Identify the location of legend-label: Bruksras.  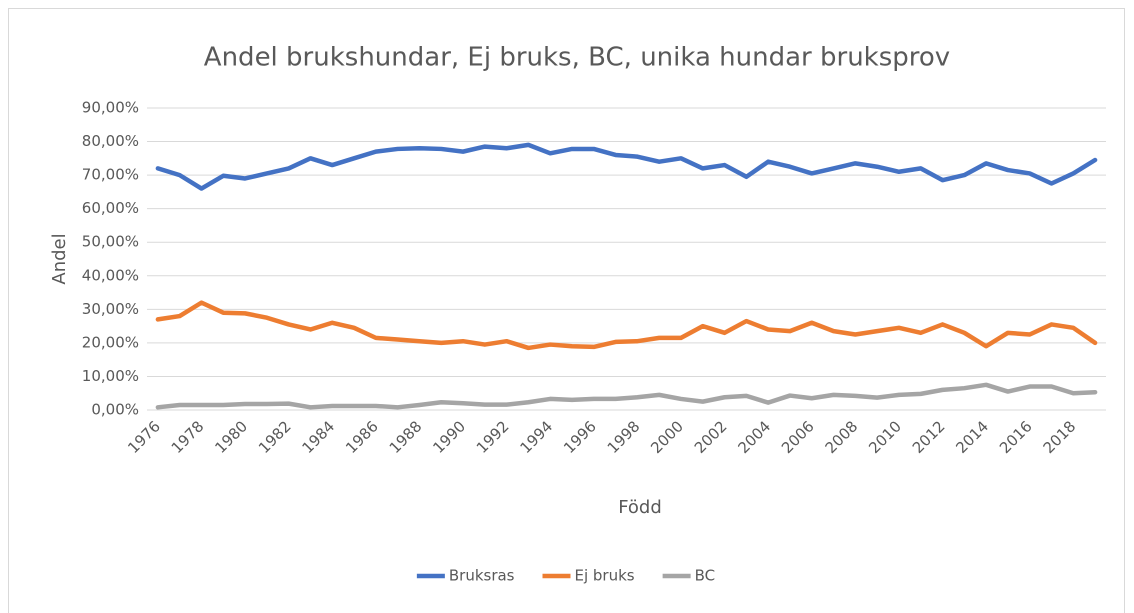
(482, 576).